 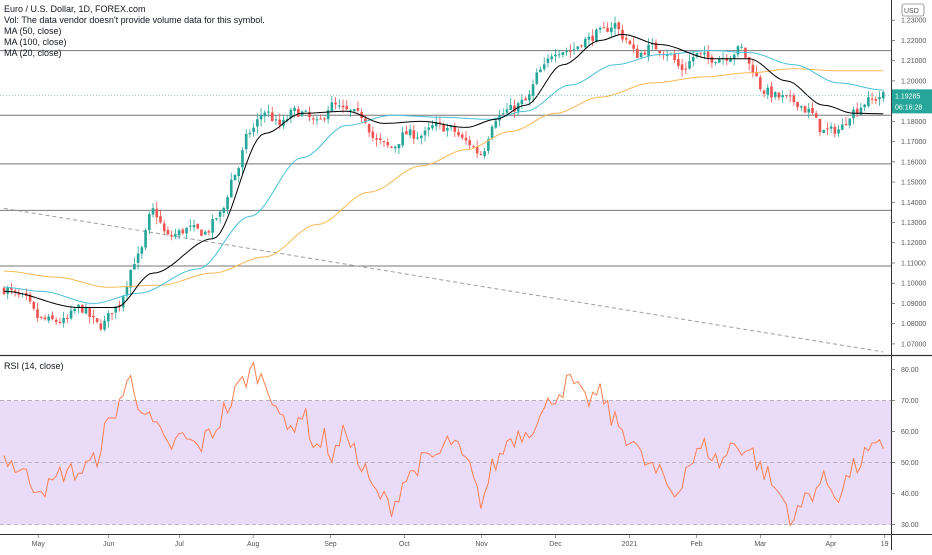 What do you see at coordinates (33, 53) in the screenshot?
I see `legend-ma20: MA (20, close)` at bounding box center [33, 53].